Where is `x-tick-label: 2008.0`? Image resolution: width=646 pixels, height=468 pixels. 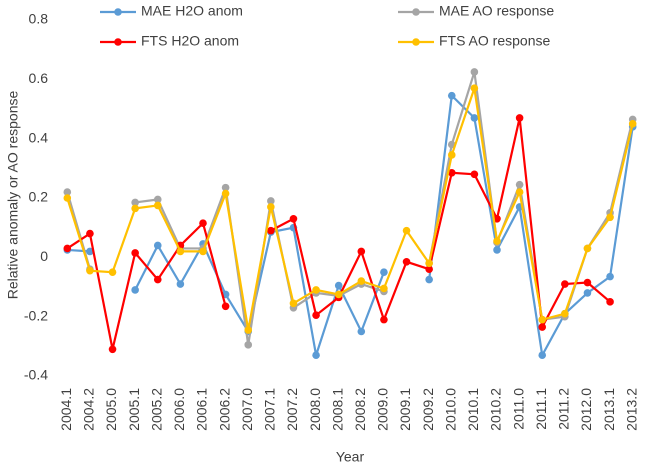 x-tick-label: 2008.0 is located at coordinates (315, 409).